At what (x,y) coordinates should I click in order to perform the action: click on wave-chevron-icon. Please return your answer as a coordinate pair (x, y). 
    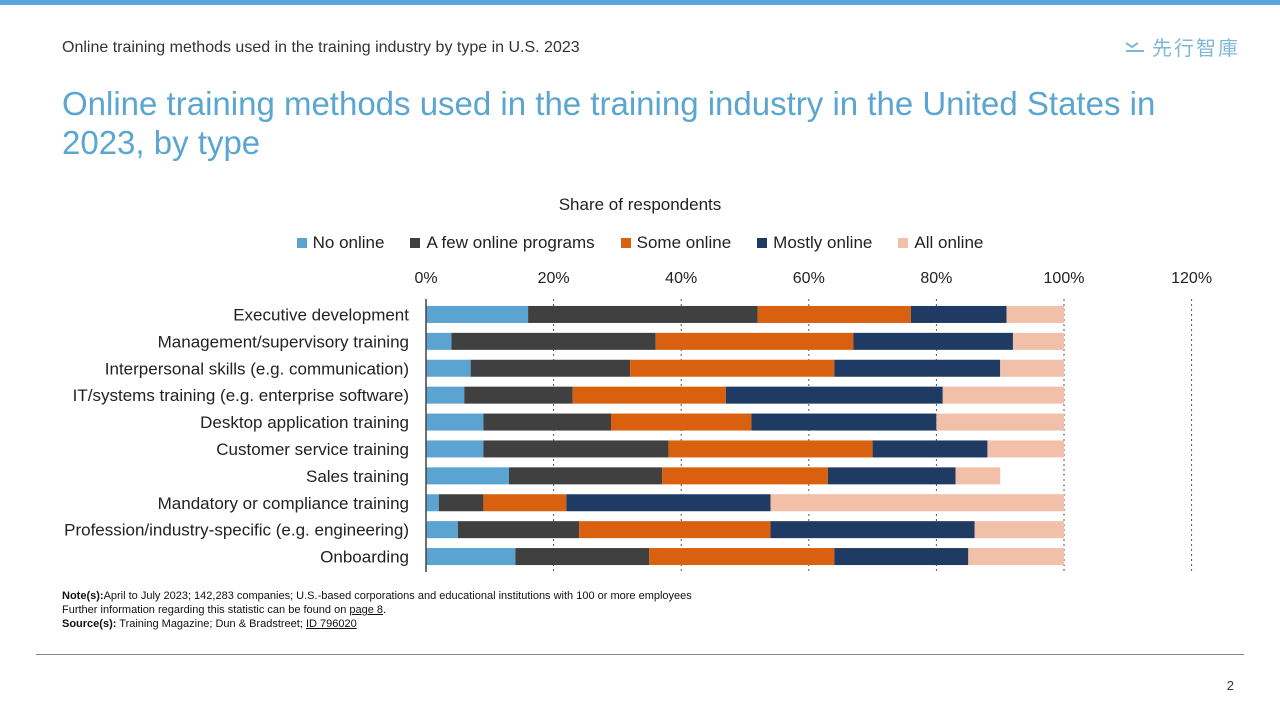
    Looking at the image, I should click on (1134, 46).